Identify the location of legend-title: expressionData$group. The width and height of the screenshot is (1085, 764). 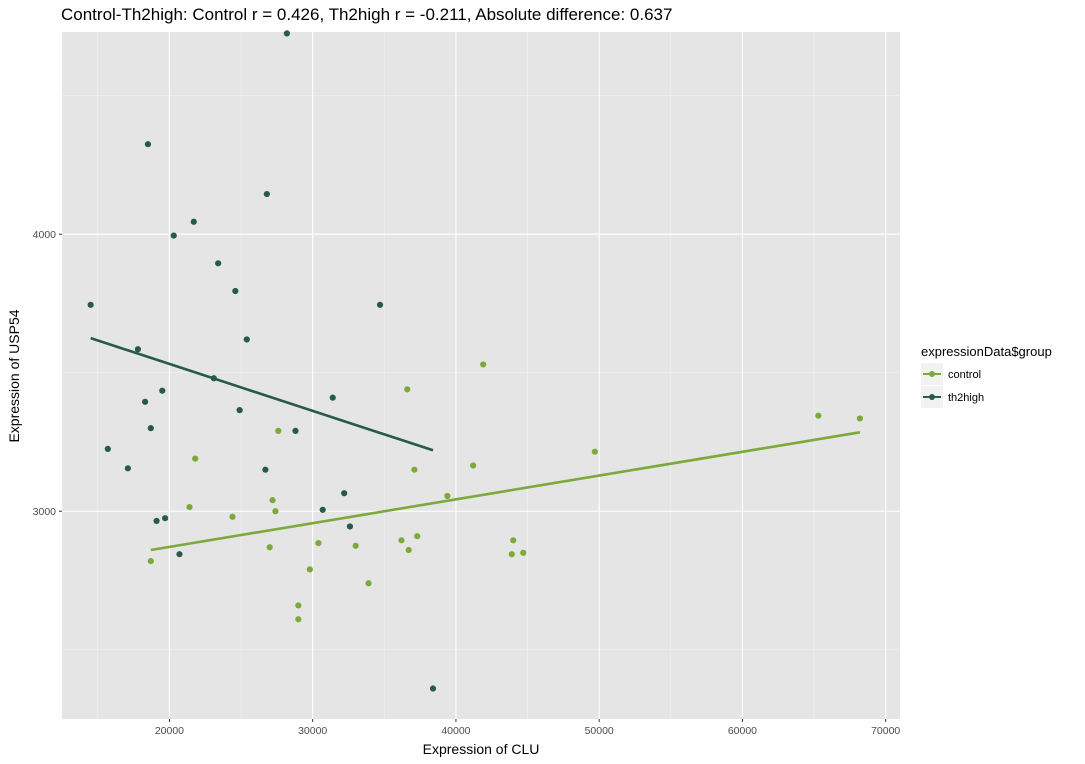
(986, 351).